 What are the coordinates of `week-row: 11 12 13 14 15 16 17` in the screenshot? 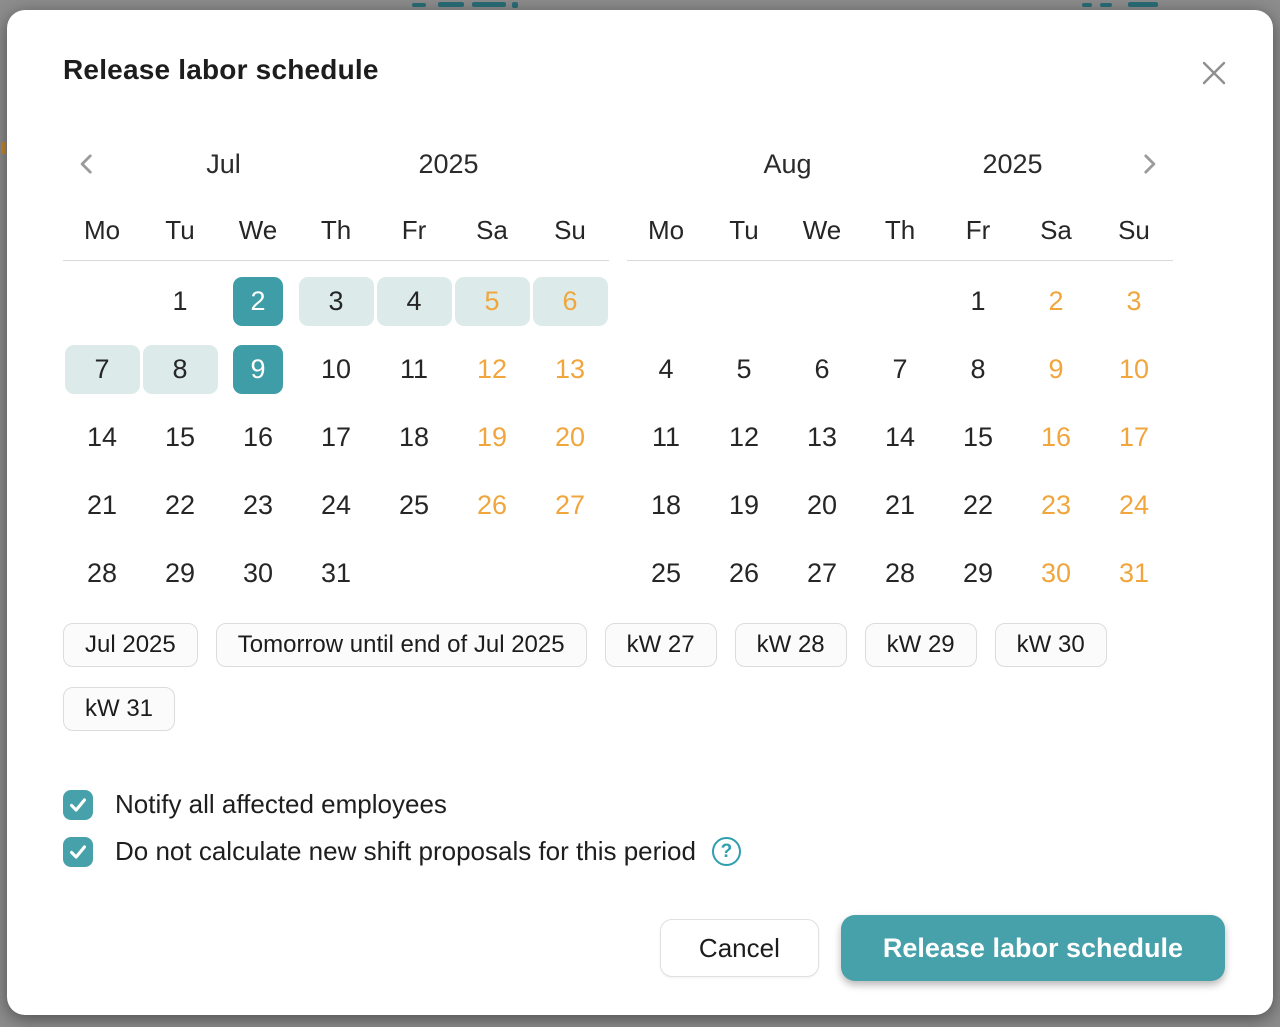 It's located at (900, 437).